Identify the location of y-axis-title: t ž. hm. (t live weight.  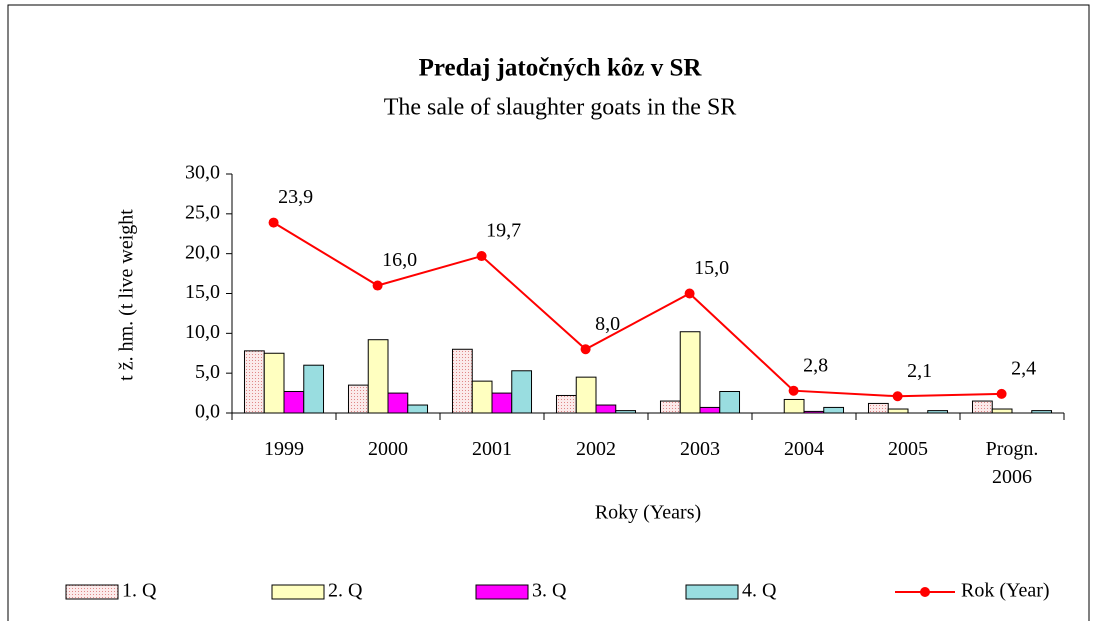
(127, 295).